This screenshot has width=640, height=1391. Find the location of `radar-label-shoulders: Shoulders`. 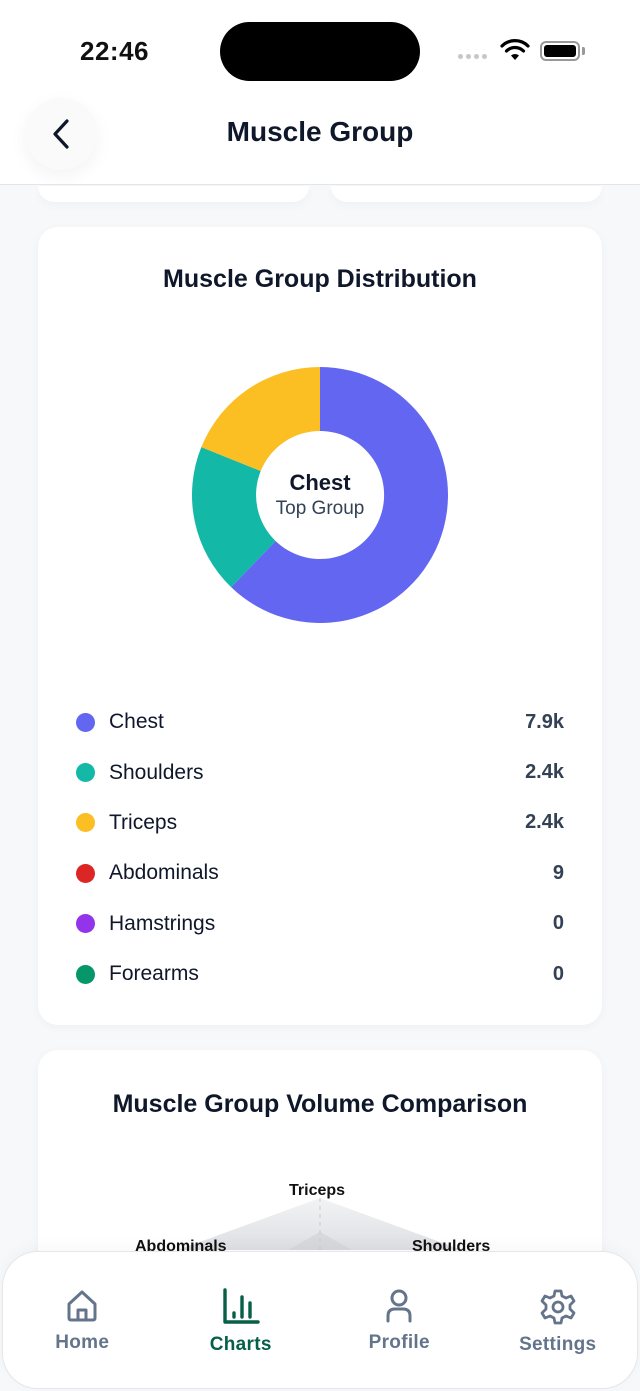

radar-label-shoulders: Shoulders is located at coordinates (451, 1246).